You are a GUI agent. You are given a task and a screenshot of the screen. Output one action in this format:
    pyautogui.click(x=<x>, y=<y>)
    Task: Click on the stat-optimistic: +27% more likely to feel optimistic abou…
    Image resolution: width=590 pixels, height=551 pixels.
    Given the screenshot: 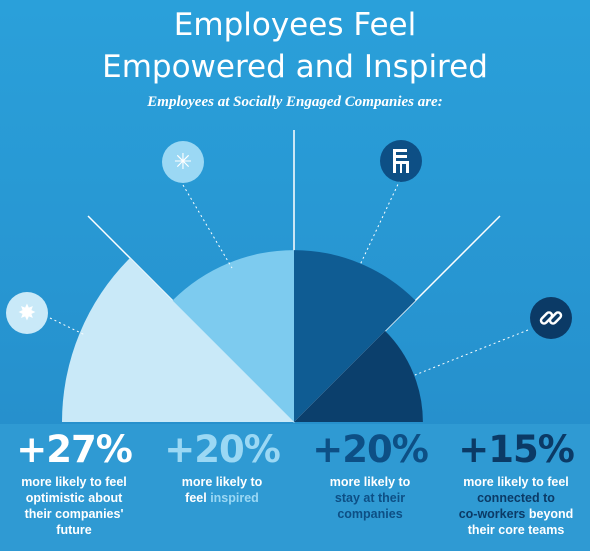 What is the action you would take?
    pyautogui.click(x=74, y=483)
    